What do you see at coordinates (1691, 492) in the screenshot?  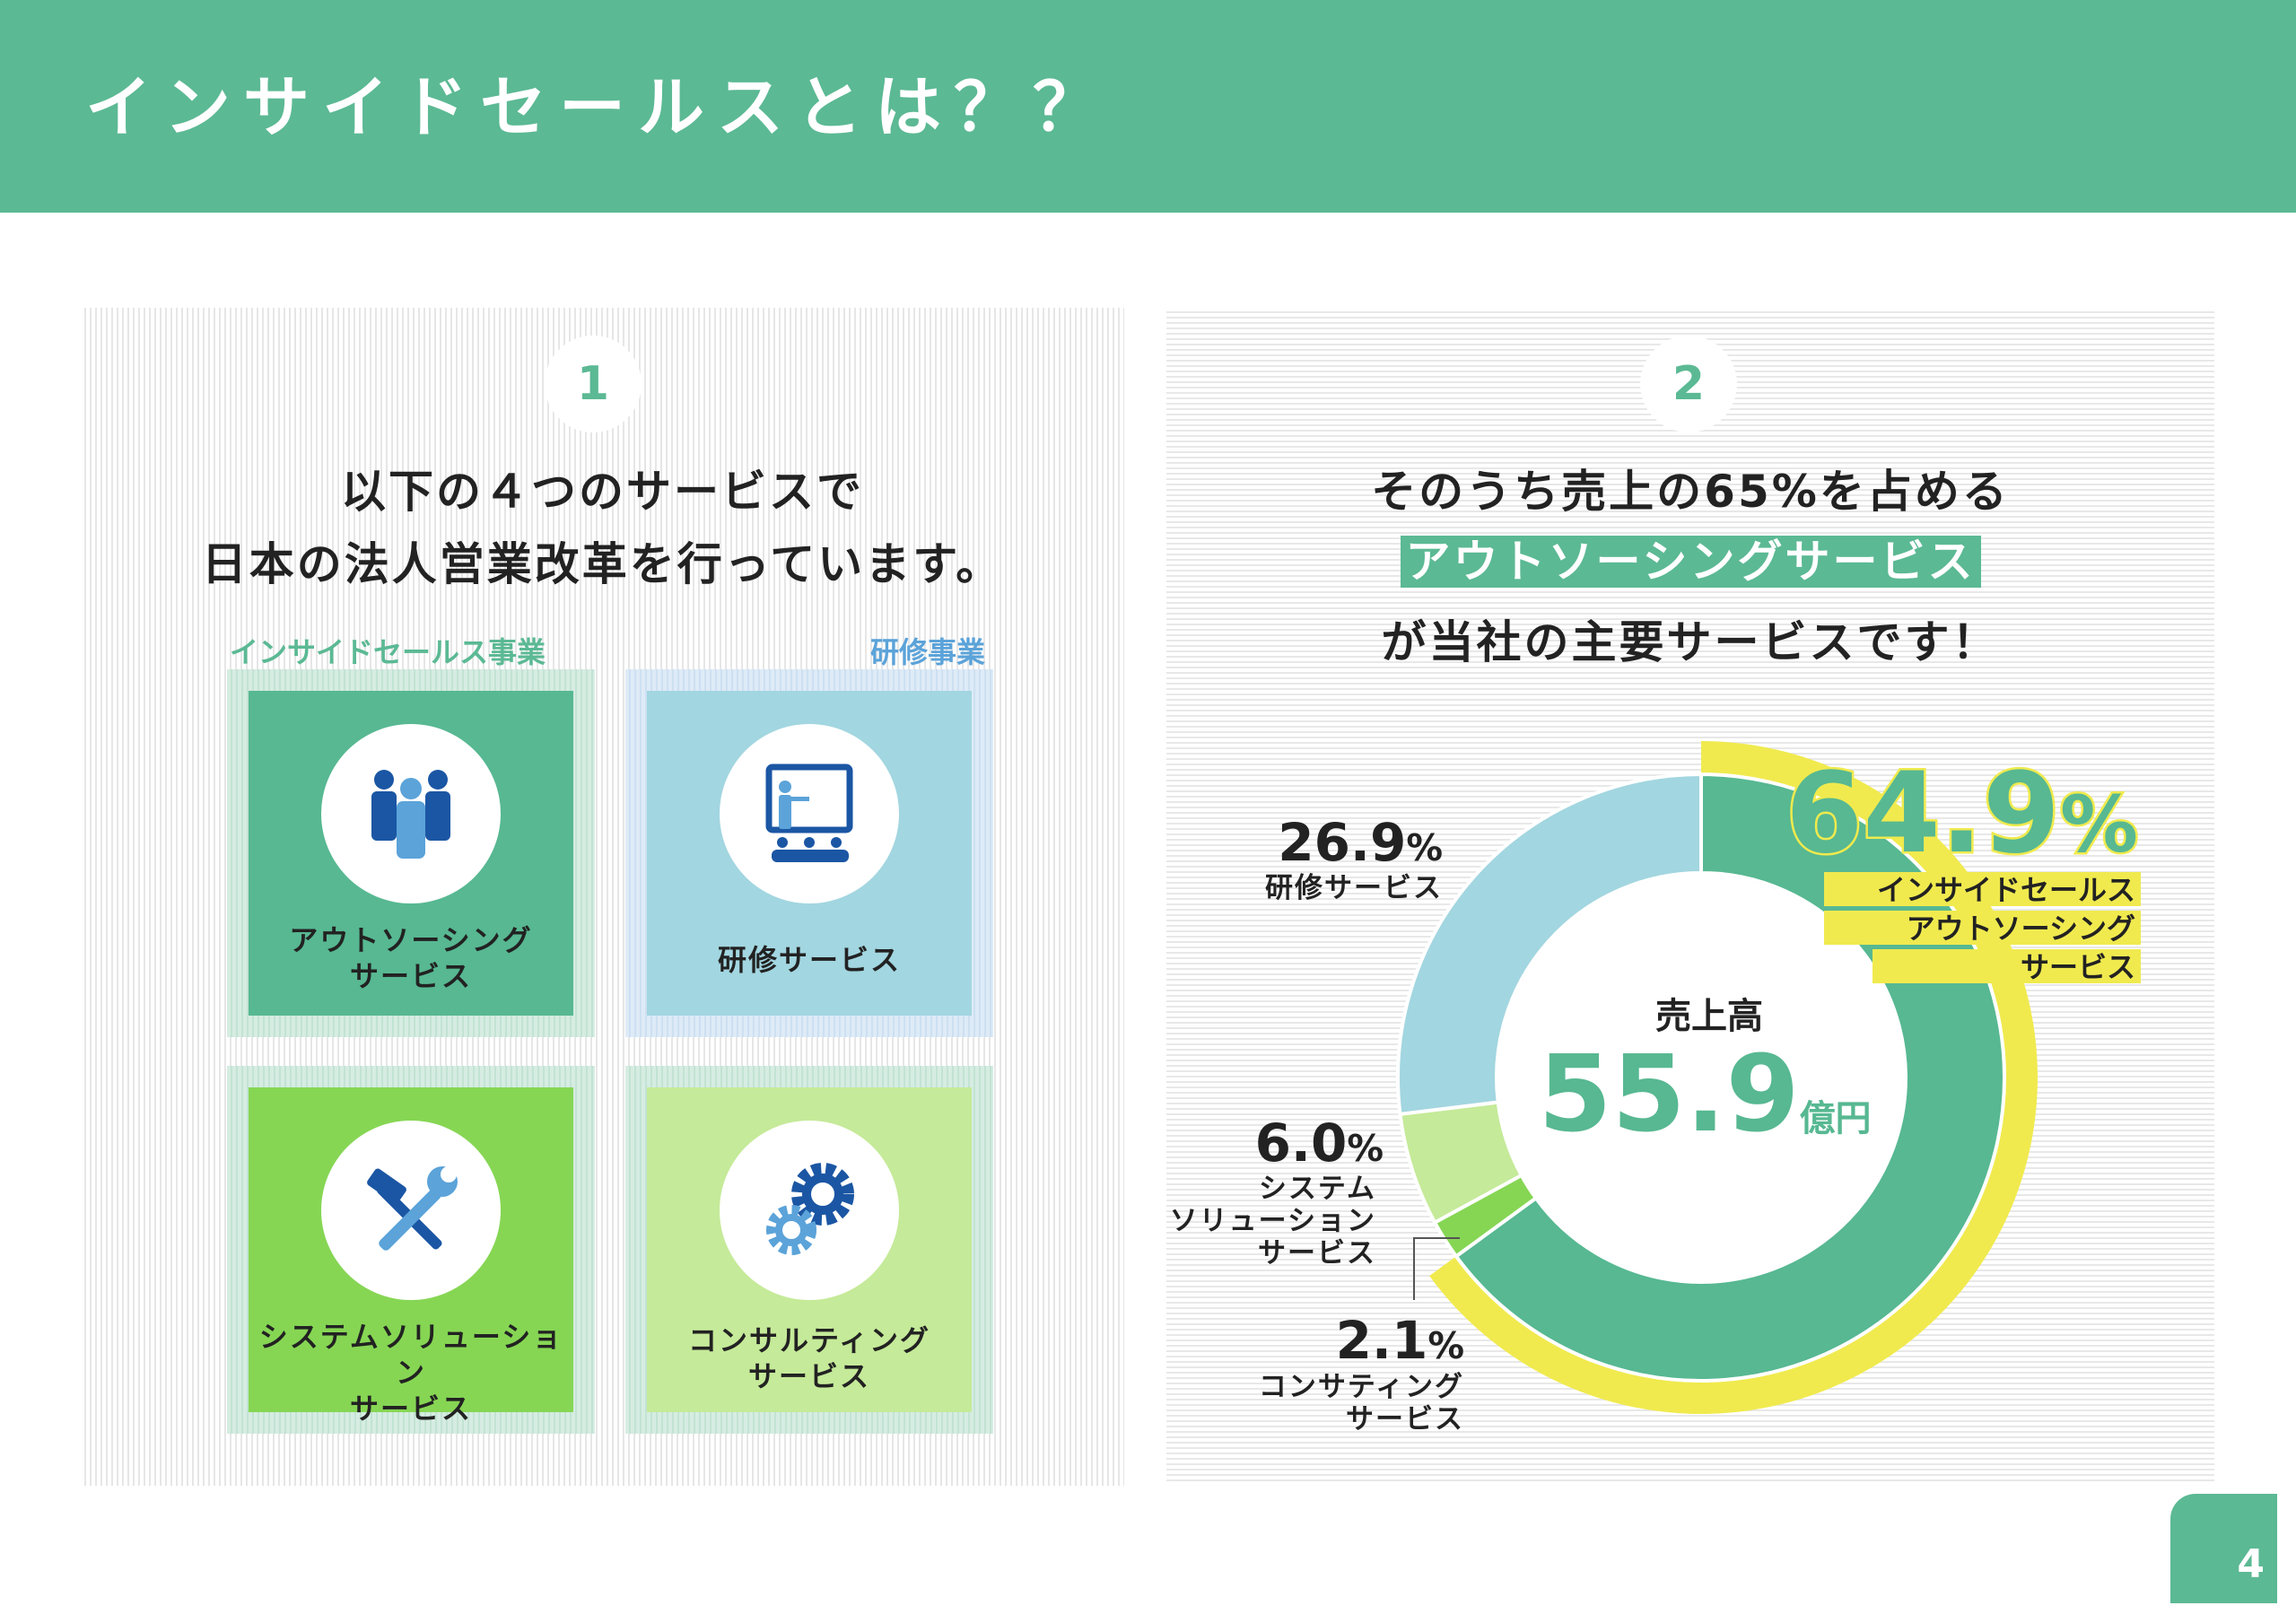 I see `sales-heading-line1: そのうち売上の65%を占める` at bounding box center [1691, 492].